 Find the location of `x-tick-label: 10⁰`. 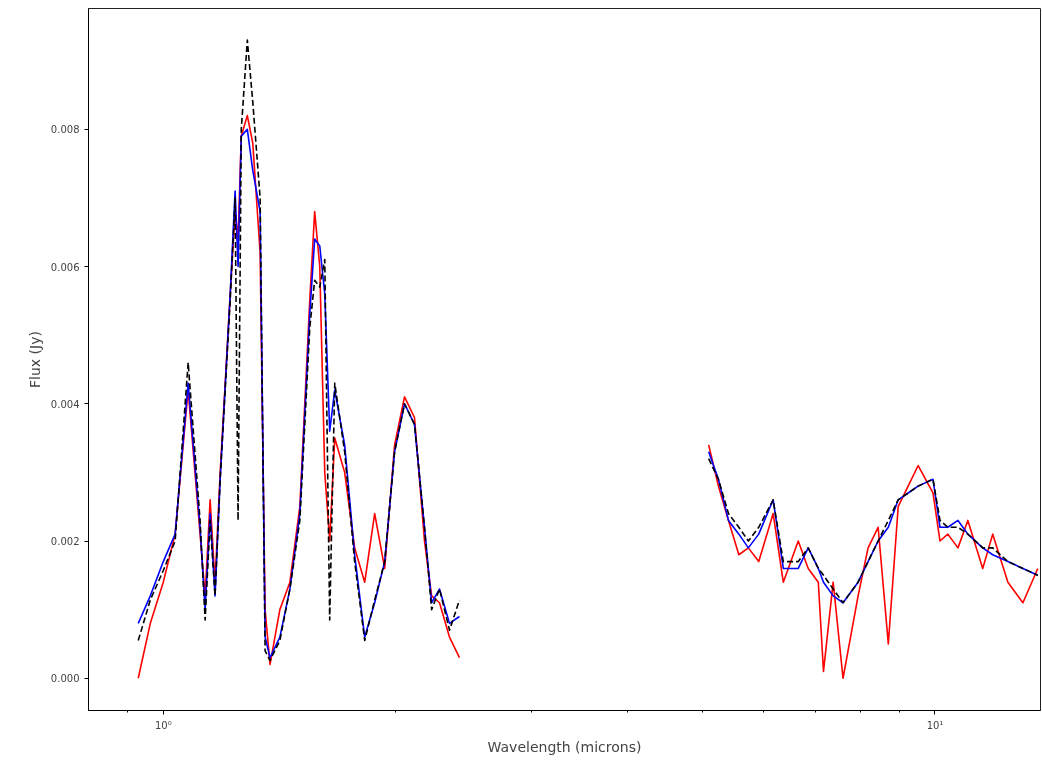

x-tick-label: 10⁰ is located at coordinates (163, 725).